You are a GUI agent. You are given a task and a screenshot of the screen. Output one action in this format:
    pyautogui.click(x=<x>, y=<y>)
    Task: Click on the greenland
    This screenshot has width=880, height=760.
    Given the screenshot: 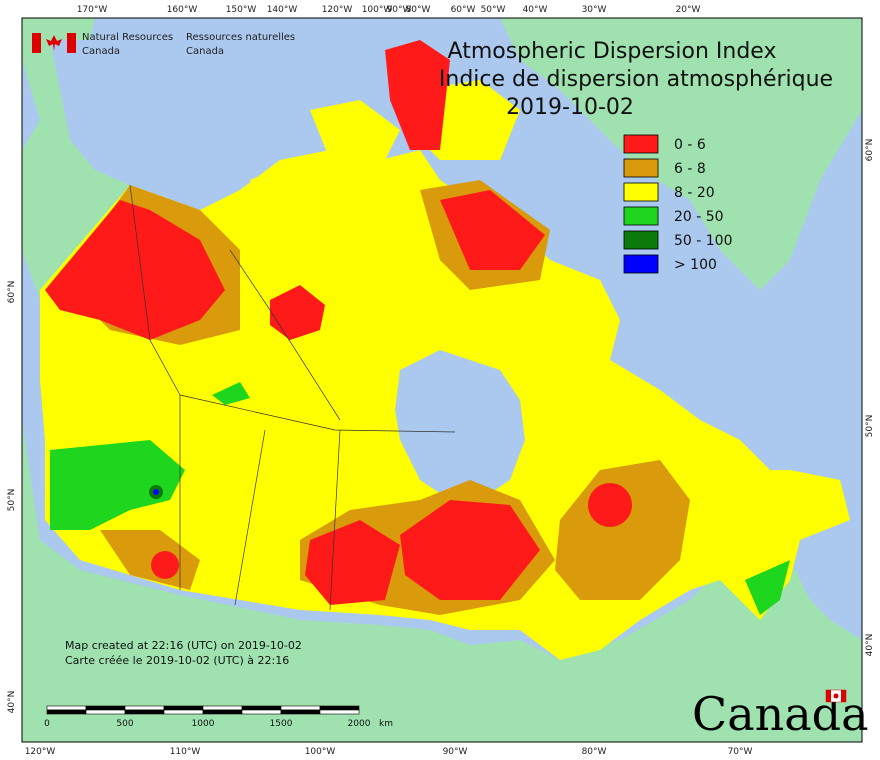 What is the action you would take?
    pyautogui.click(x=681, y=154)
    